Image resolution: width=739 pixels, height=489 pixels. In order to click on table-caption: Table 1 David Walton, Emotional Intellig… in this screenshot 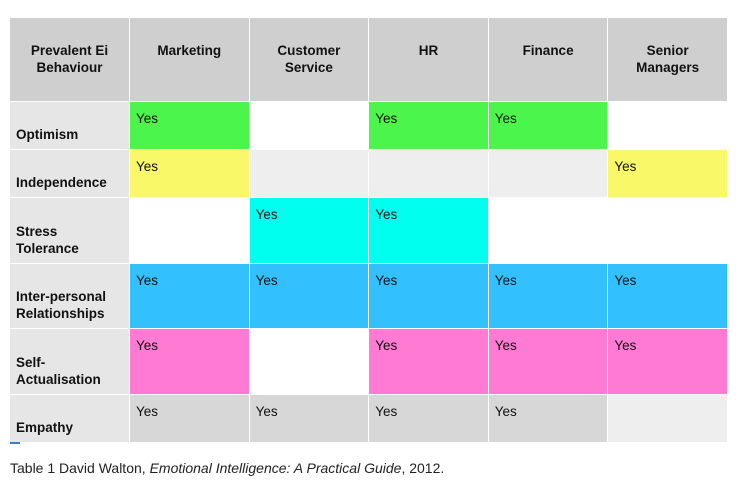, I will do `click(227, 468)`.